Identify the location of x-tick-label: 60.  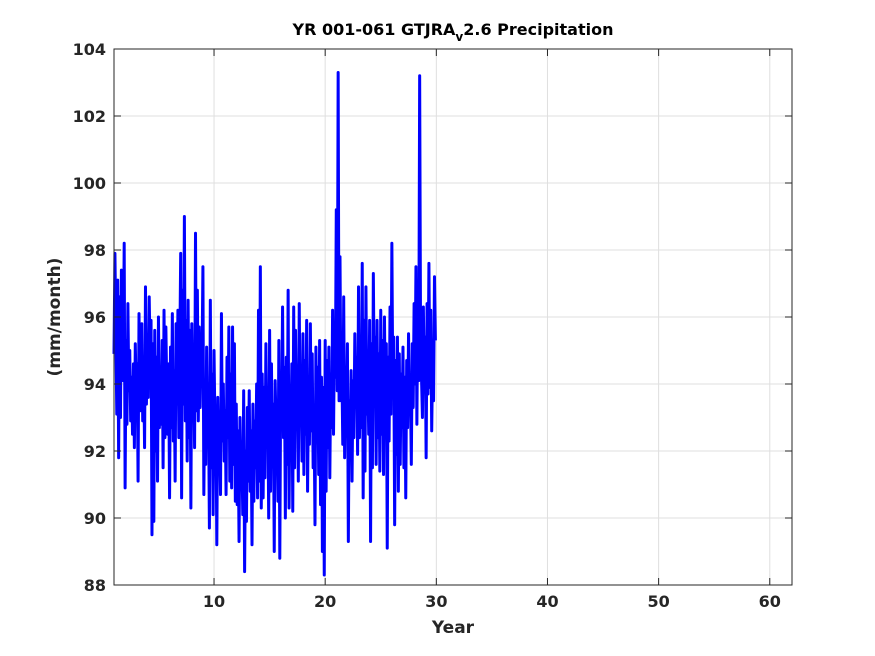
(770, 601).